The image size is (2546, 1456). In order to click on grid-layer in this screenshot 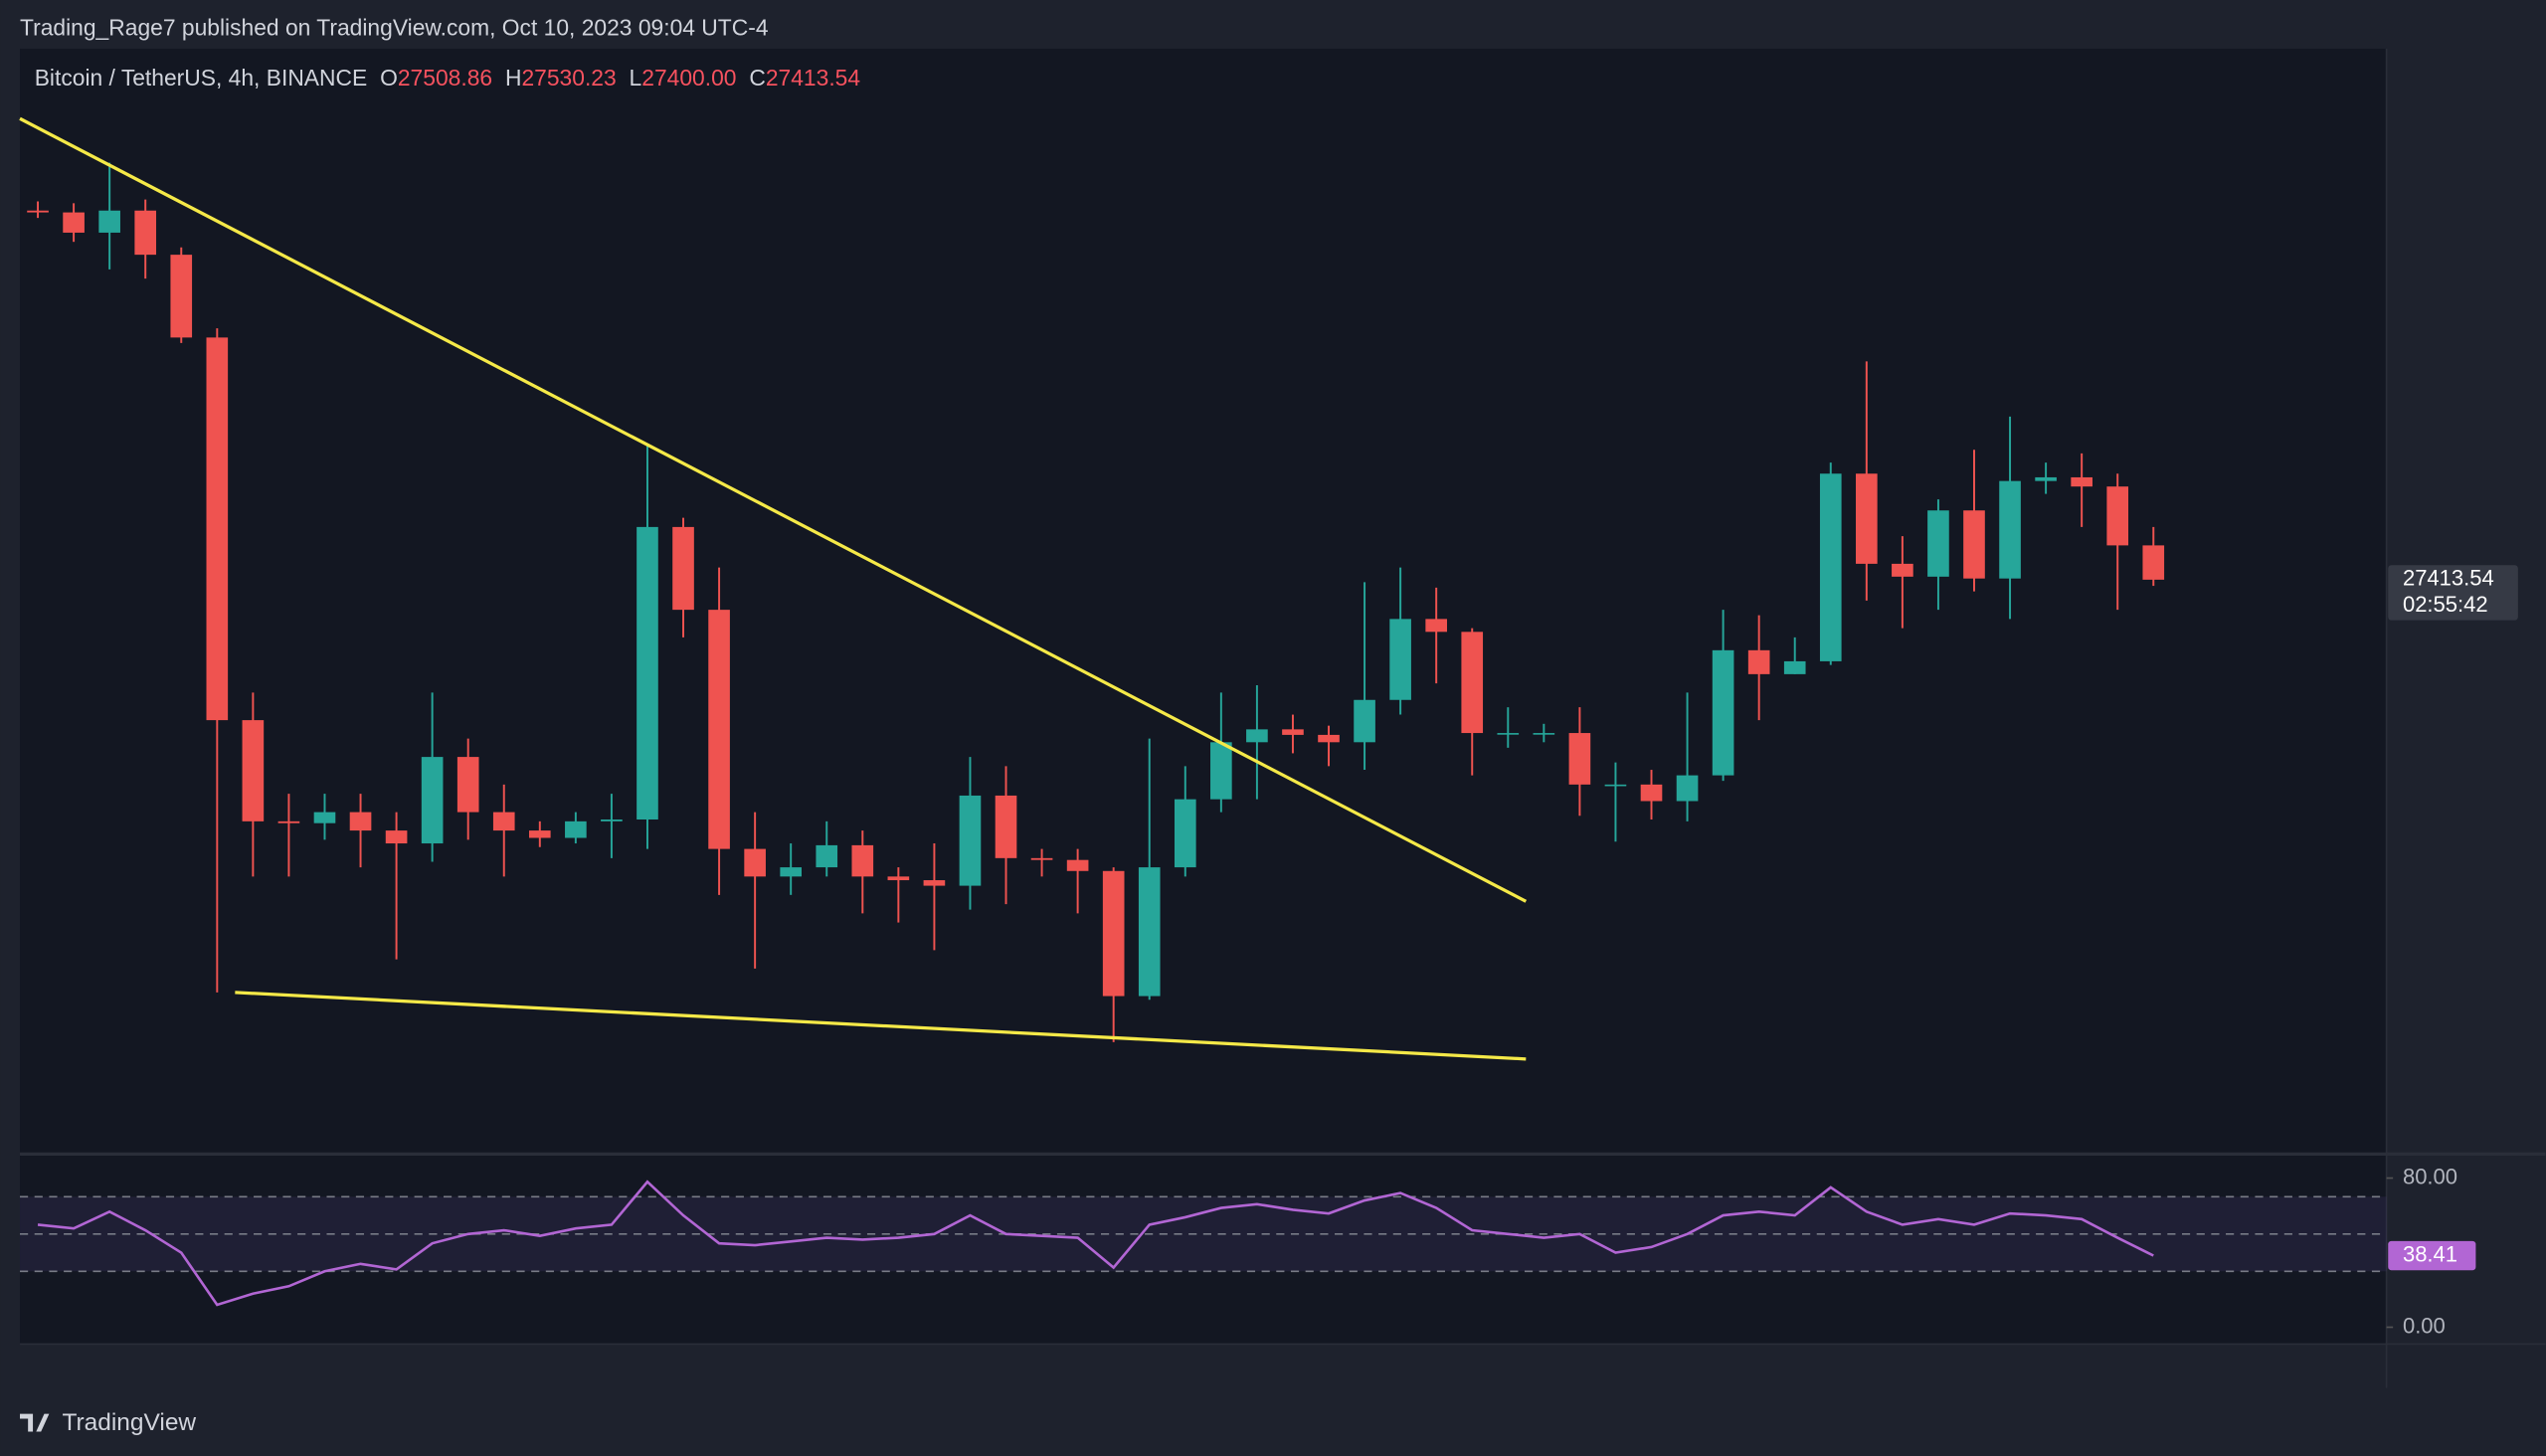, I will do `click(1207, 1253)`.